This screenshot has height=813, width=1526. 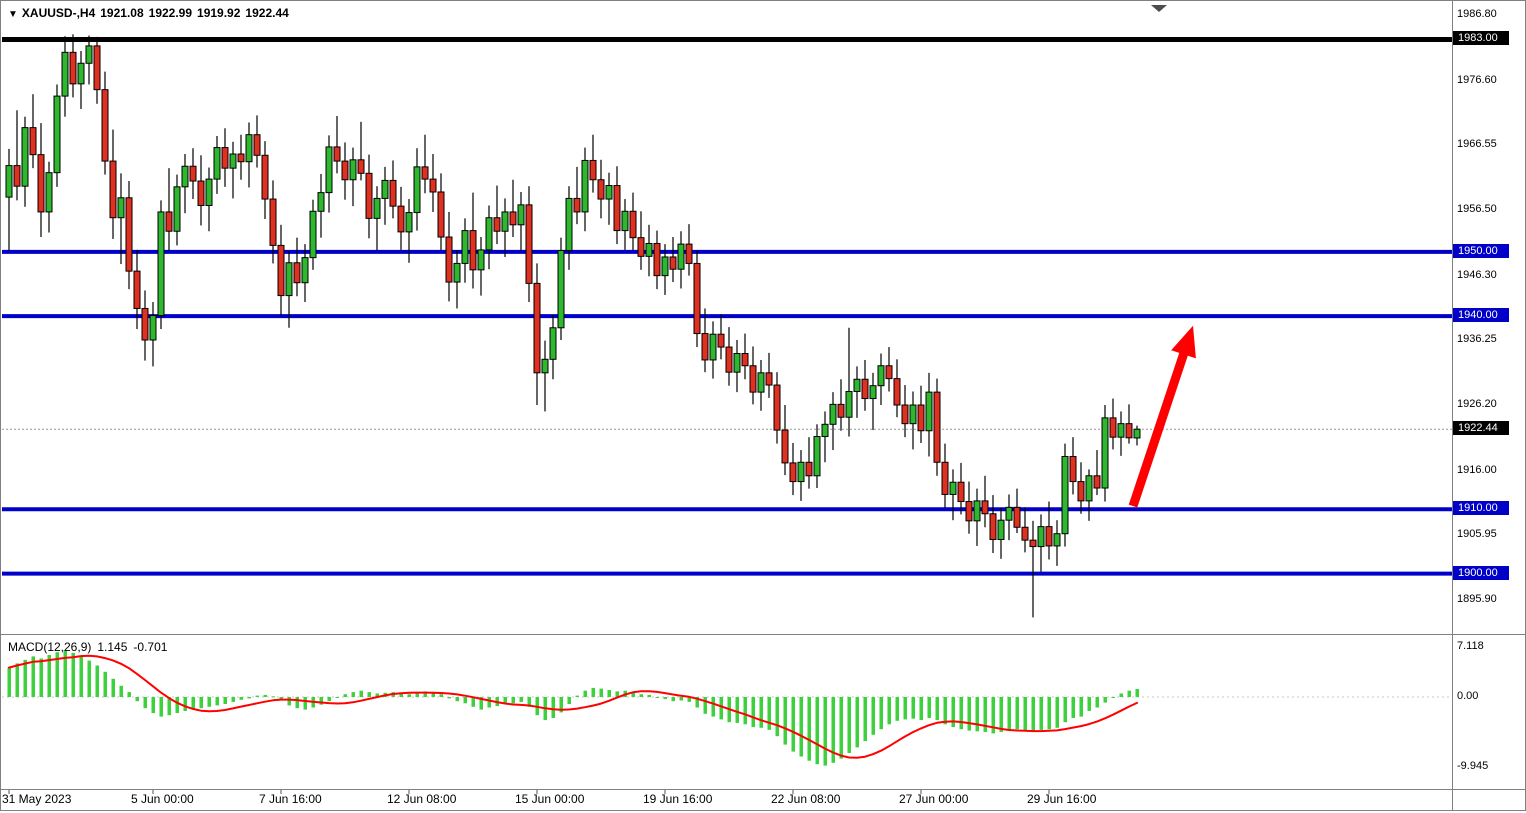 I want to click on trend-arrow-annotation, so click(x=1162, y=416).